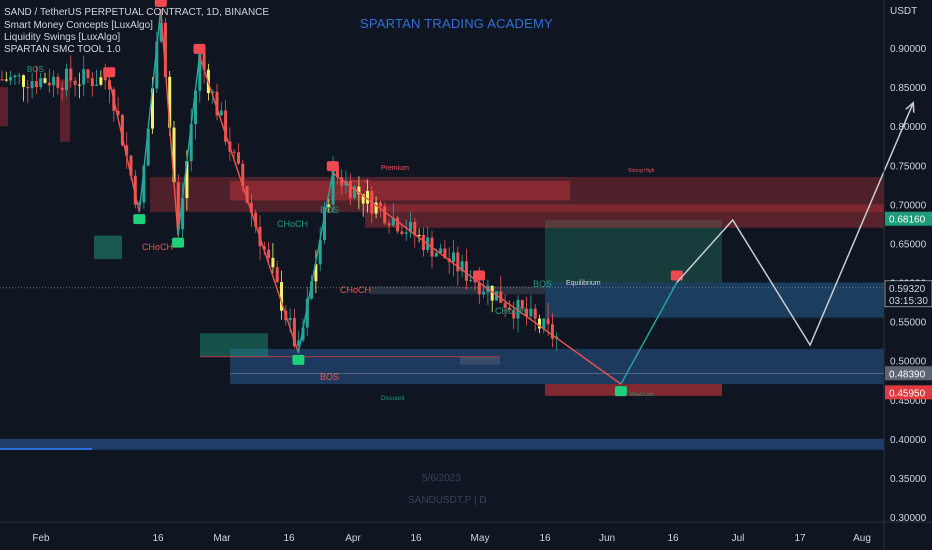 The width and height of the screenshot is (932, 550). I want to click on currency-label: USDT, so click(904, 11).